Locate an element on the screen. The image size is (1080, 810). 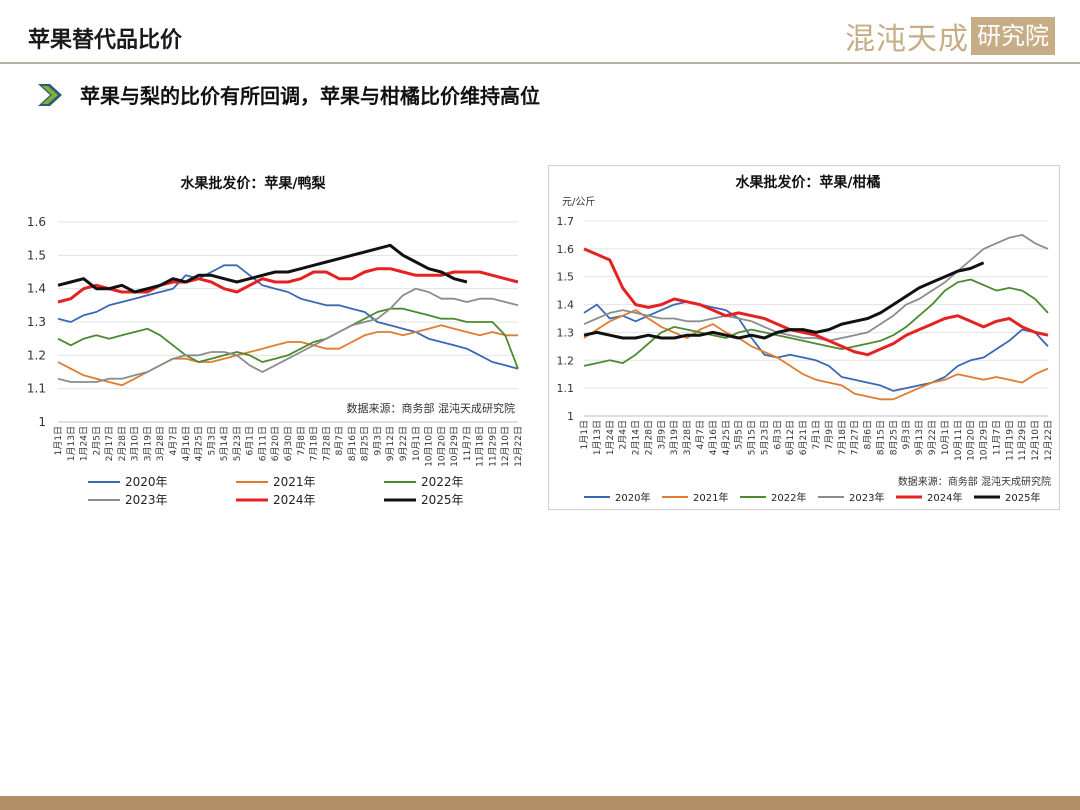
x-tick-label: 8月6日 is located at coordinates (868, 434).